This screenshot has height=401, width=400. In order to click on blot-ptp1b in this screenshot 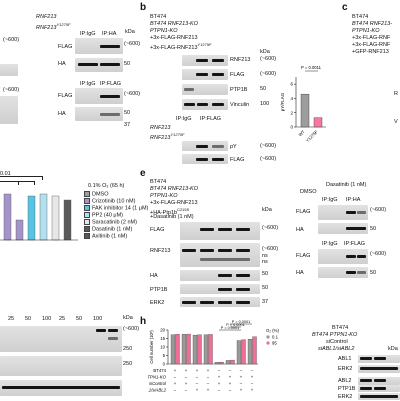, I will do `click(205, 89)`.